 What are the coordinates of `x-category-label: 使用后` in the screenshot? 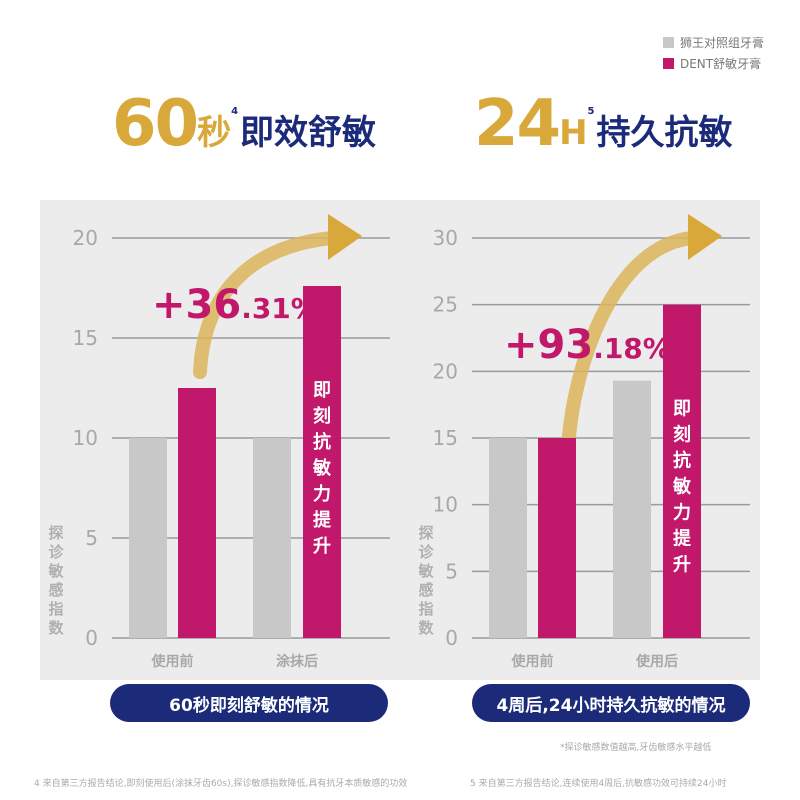 It's located at (656, 661).